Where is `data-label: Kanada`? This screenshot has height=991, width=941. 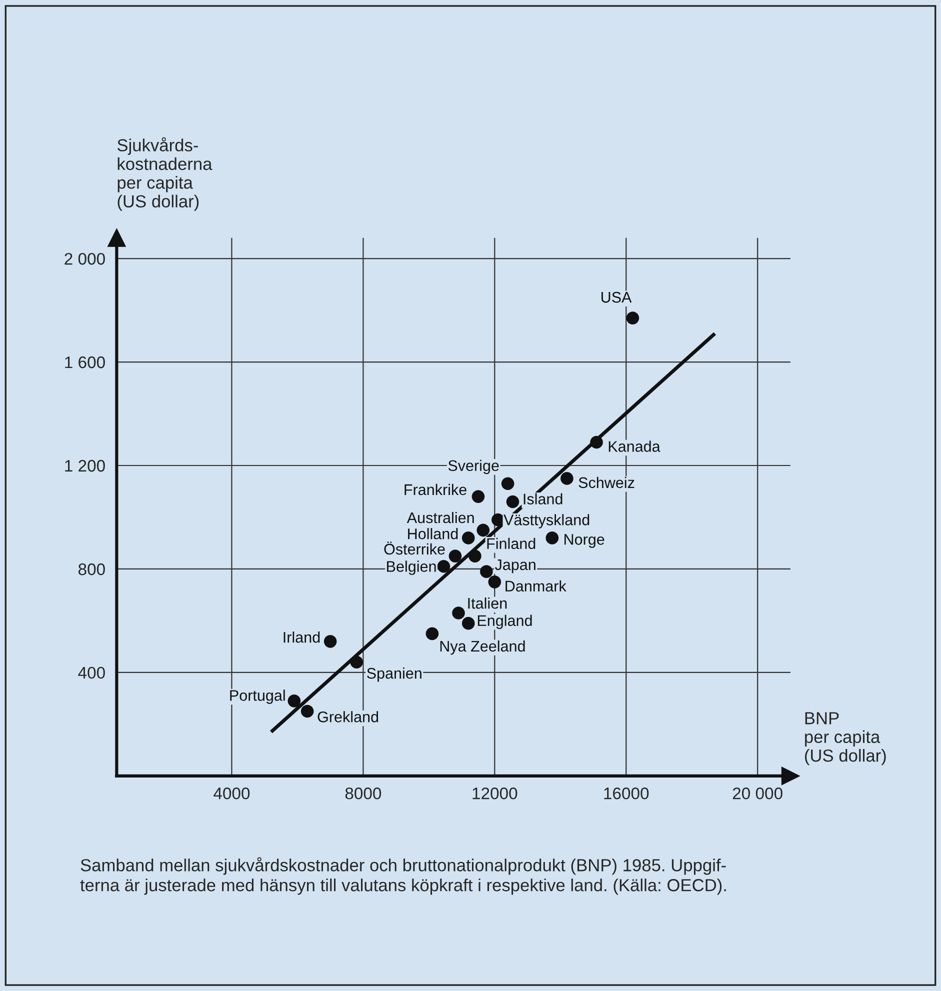 data-label: Kanada is located at coordinates (634, 446).